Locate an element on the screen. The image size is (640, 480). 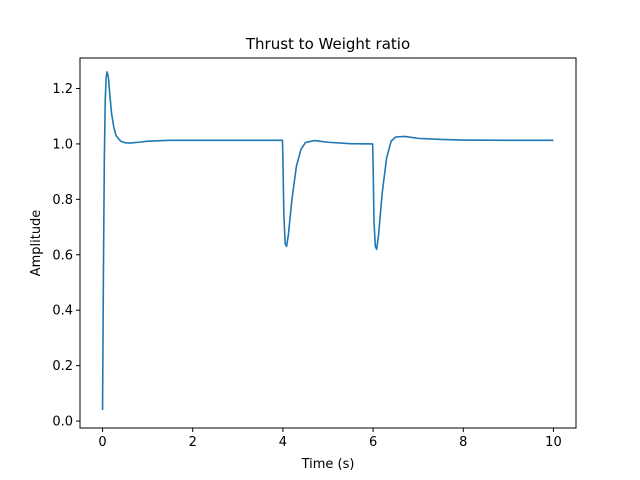
y-tick-label: 1.0 is located at coordinates (62, 144).